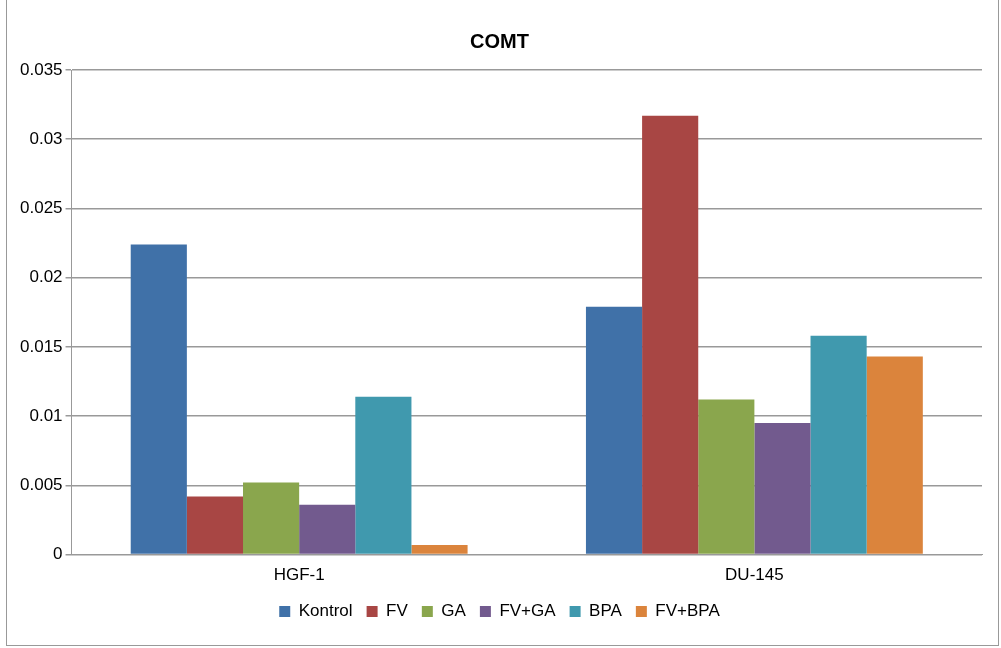 The width and height of the screenshot is (1001, 648). I want to click on legend-label: Kontrol, so click(325, 611).